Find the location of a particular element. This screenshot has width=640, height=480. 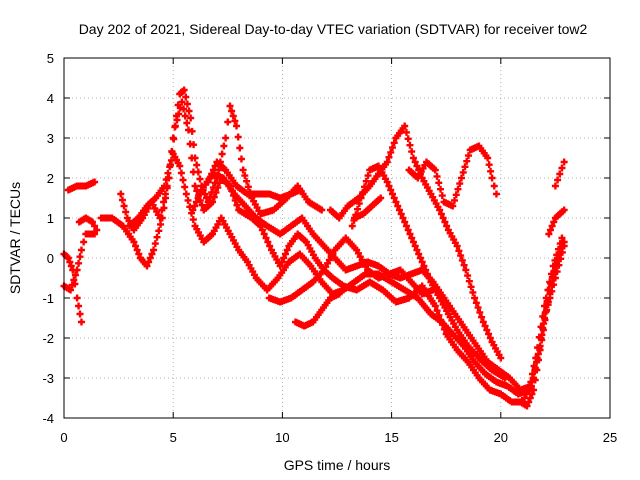

series-trace-q is located at coordinates (556, 222).